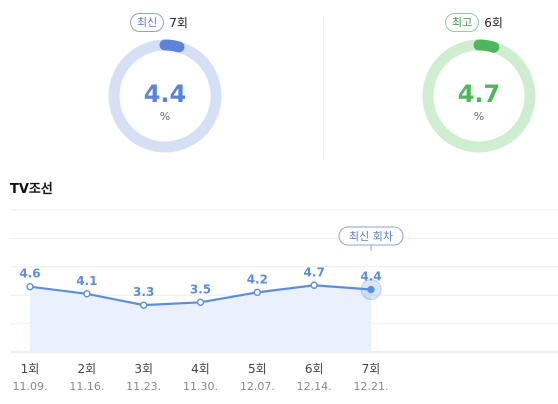 The image size is (558, 404). I want to click on best-badge-row: 최고 6회, so click(474, 22).